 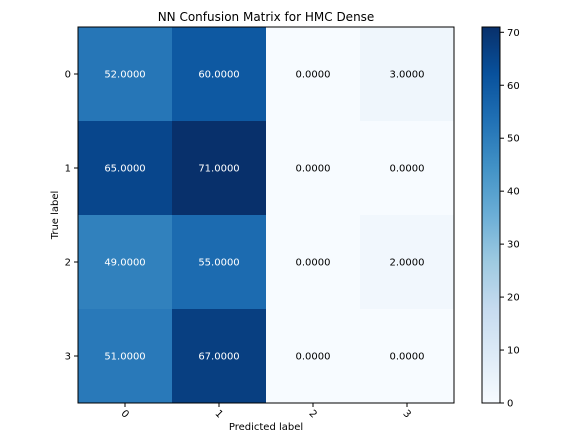 I want to click on colorbar-ticks: 0 10 20 30 40 50 60 70, so click(x=510, y=219).